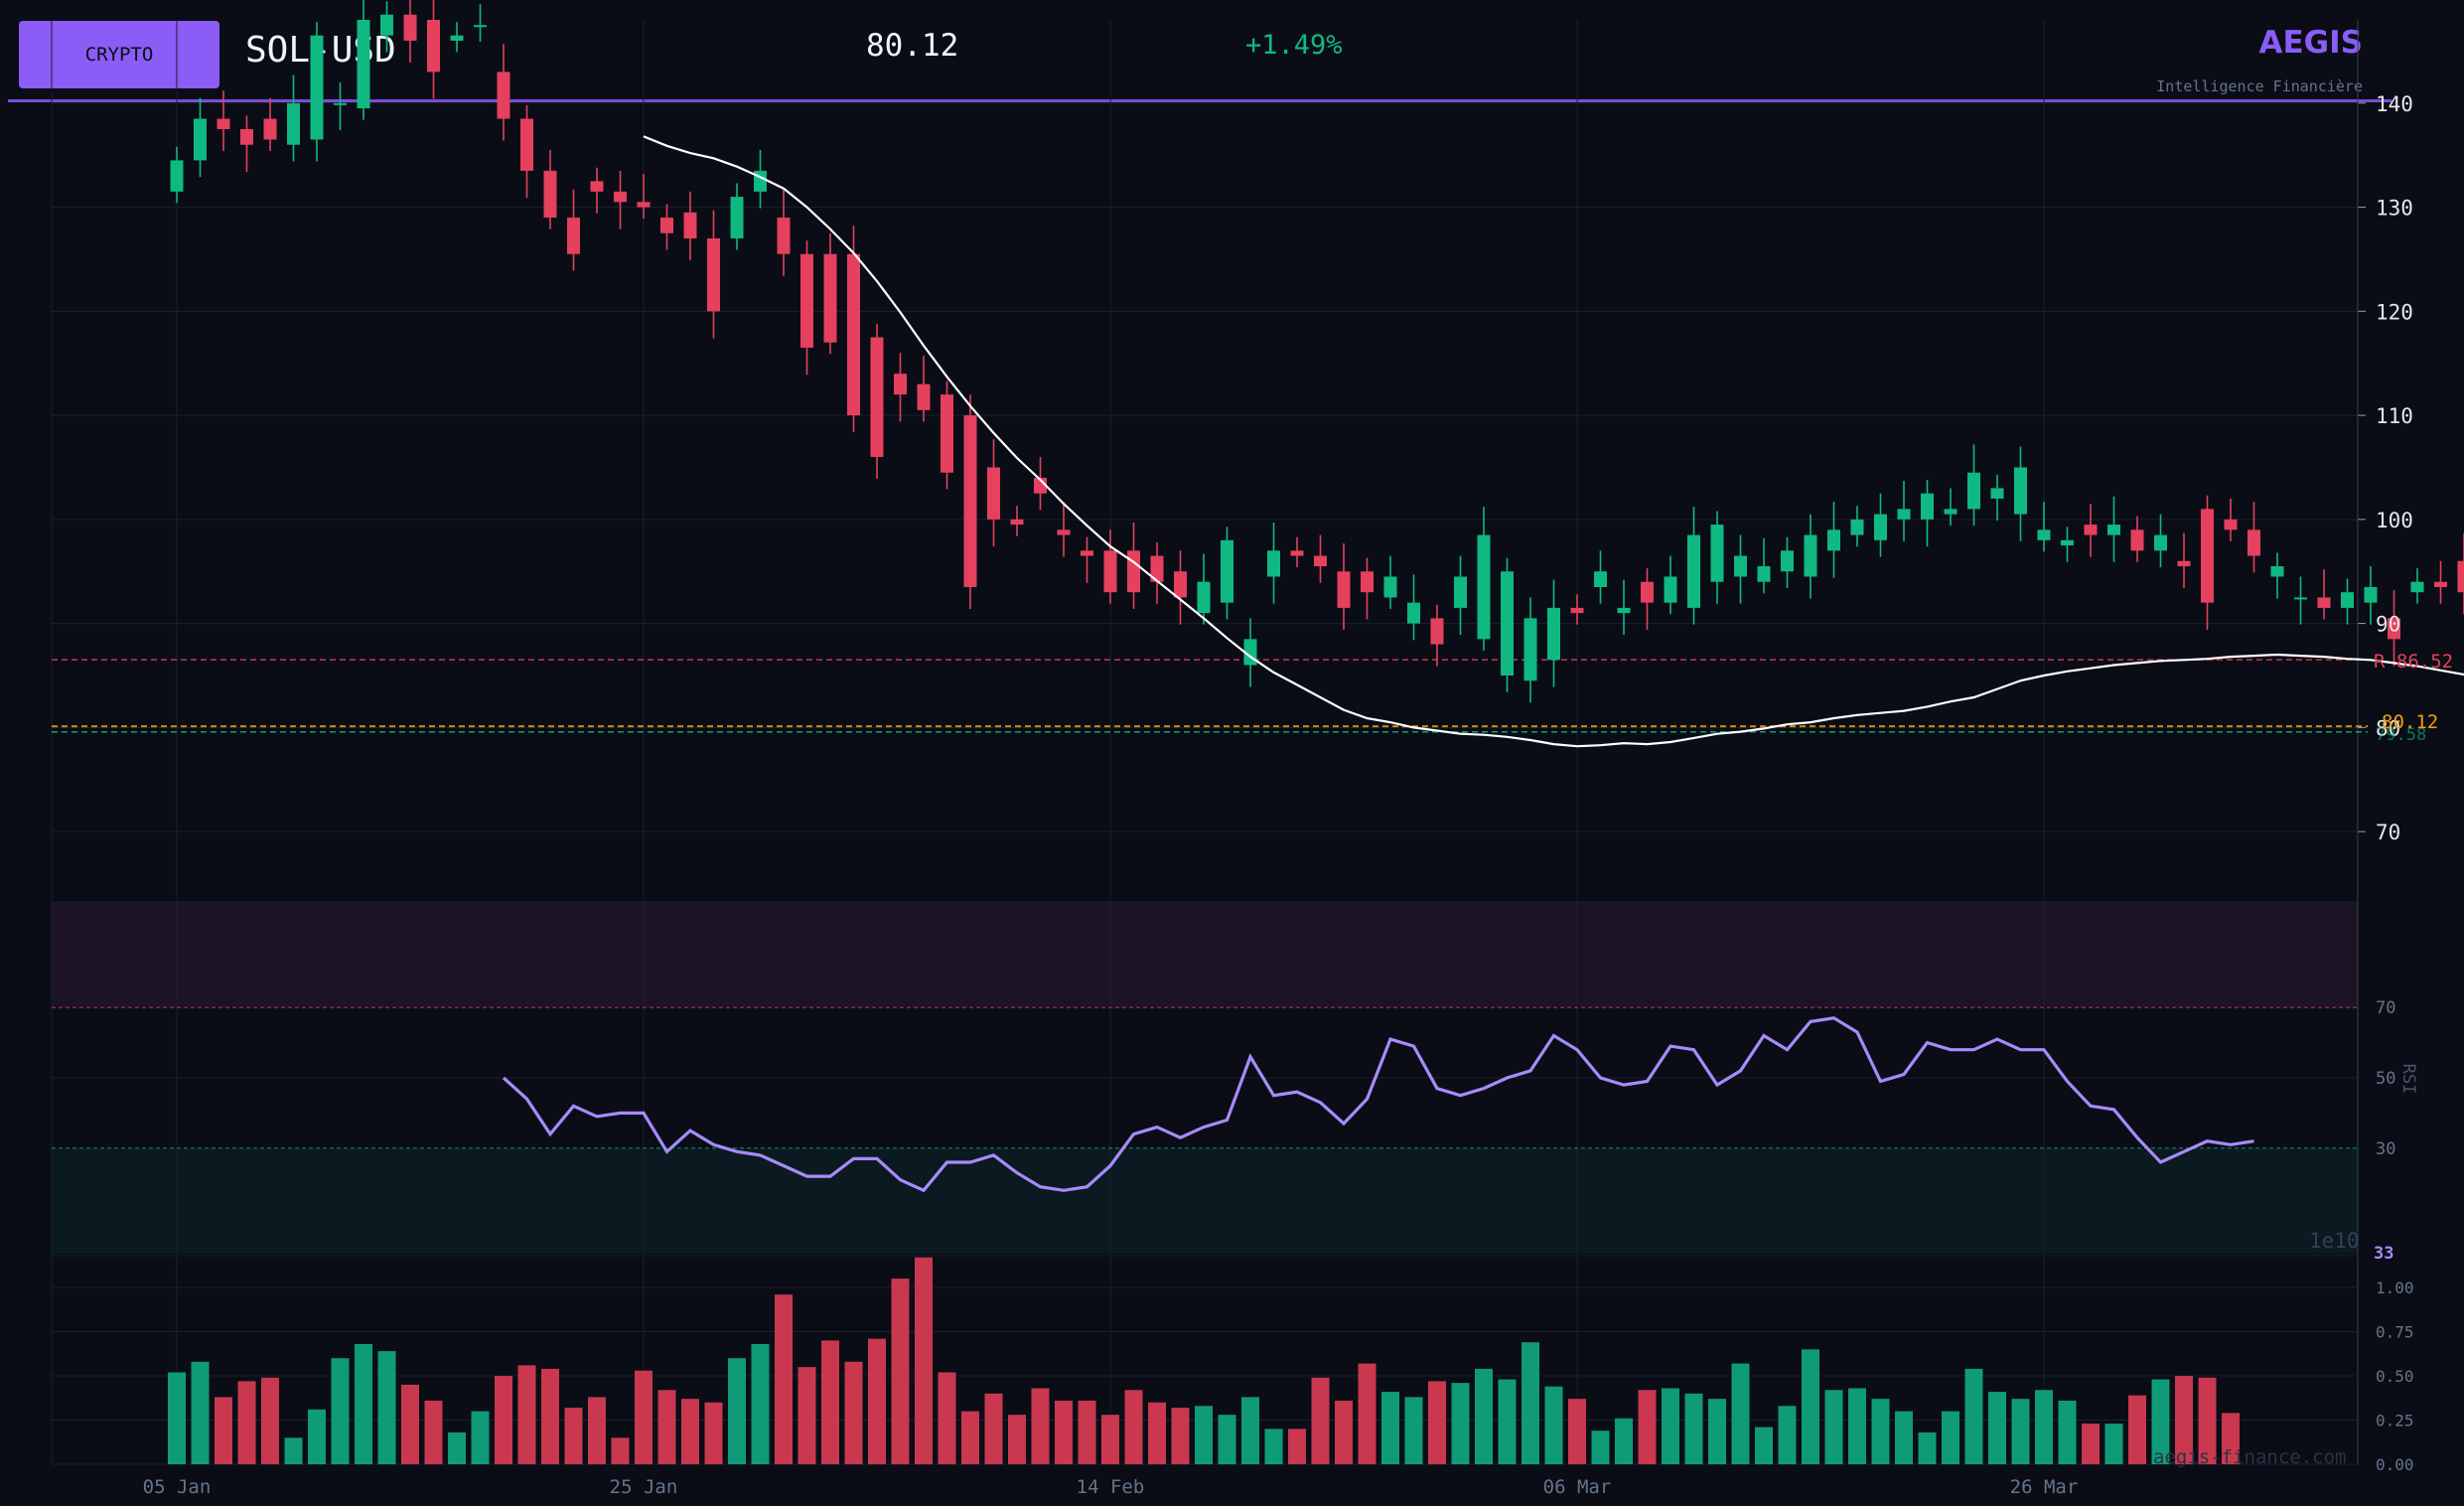 This screenshot has height=1506, width=2464. Describe the element at coordinates (2394, 520) in the screenshot. I see `price-tick-label: 100` at that location.